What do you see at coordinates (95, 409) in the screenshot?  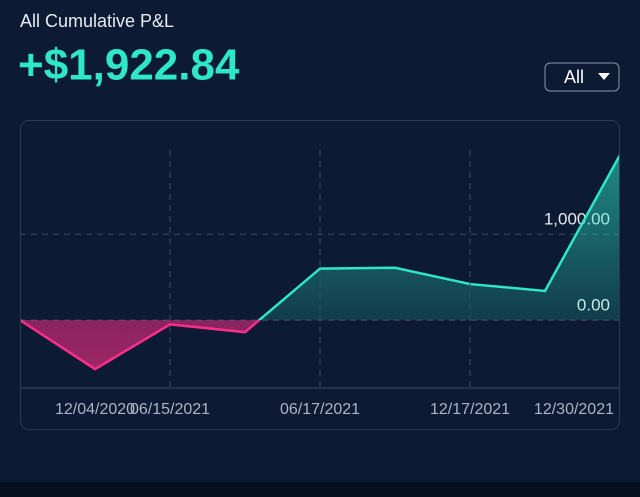 I see `x-tick-label: 12/04/2020` at bounding box center [95, 409].